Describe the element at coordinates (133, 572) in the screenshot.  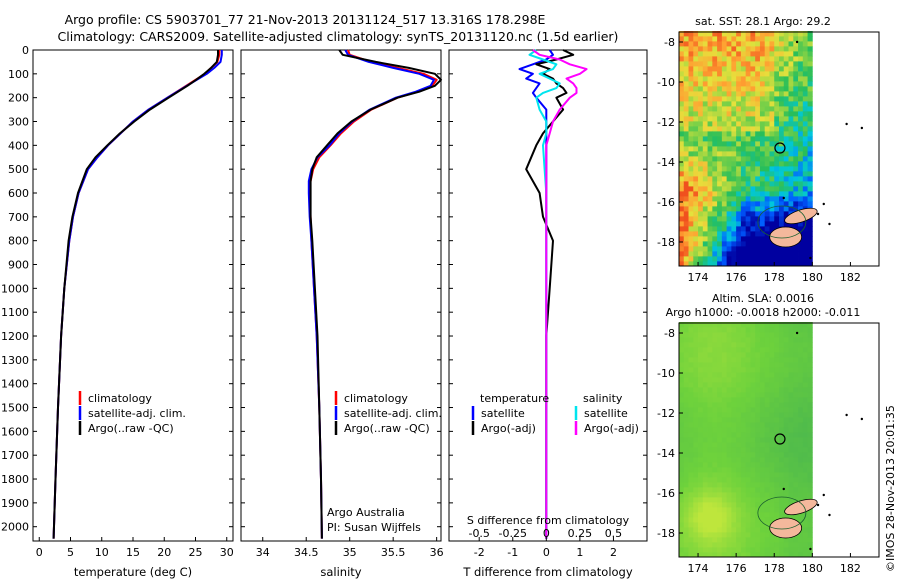
I see `temperature-x-axis-label: temperature (deg C)` at that location.